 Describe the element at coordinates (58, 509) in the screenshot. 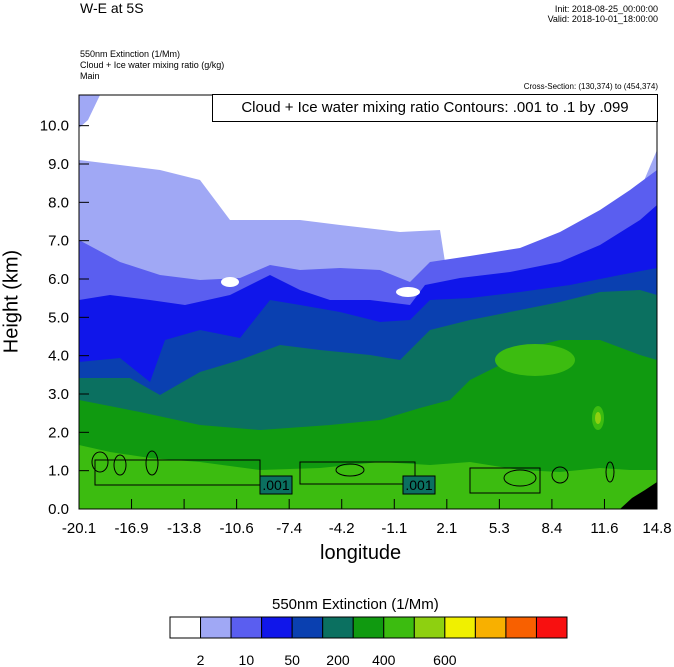

I see `y-tick-label: 0.0` at that location.